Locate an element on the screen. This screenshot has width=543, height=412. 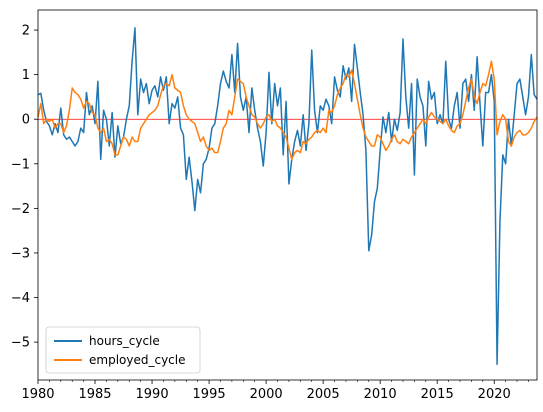
legend-label-employed-cycle: employed_cycle is located at coordinates (137, 360).